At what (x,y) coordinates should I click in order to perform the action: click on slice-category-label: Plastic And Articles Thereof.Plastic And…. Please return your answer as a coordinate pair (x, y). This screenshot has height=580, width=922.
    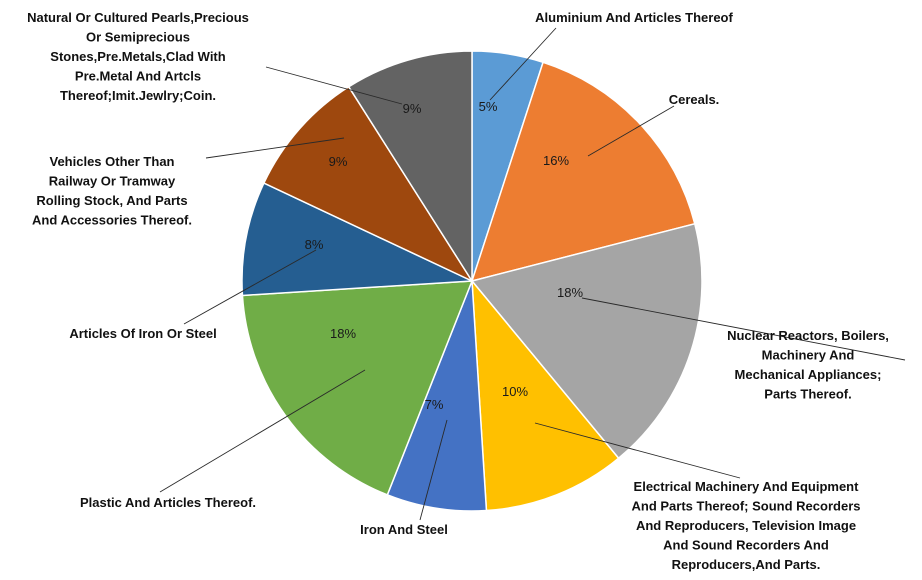
    Looking at the image, I should click on (168, 502).